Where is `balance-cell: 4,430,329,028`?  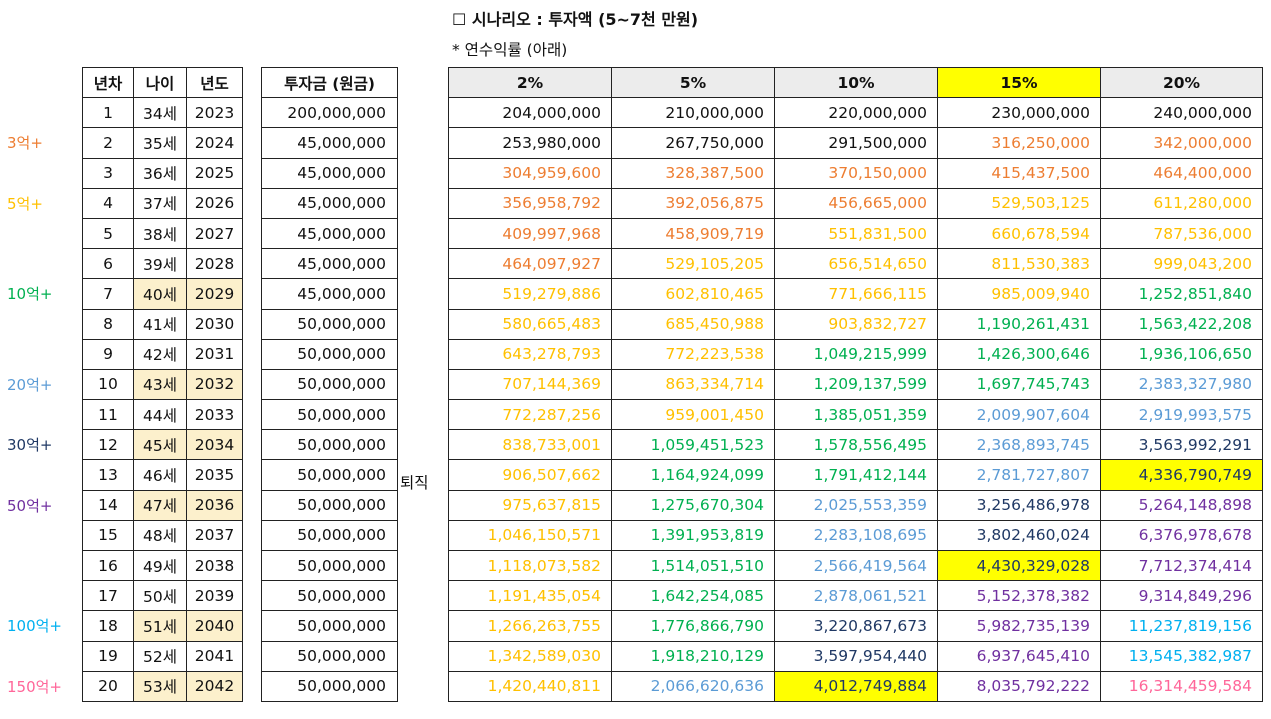 balance-cell: 4,430,329,028 is located at coordinates (1019, 565).